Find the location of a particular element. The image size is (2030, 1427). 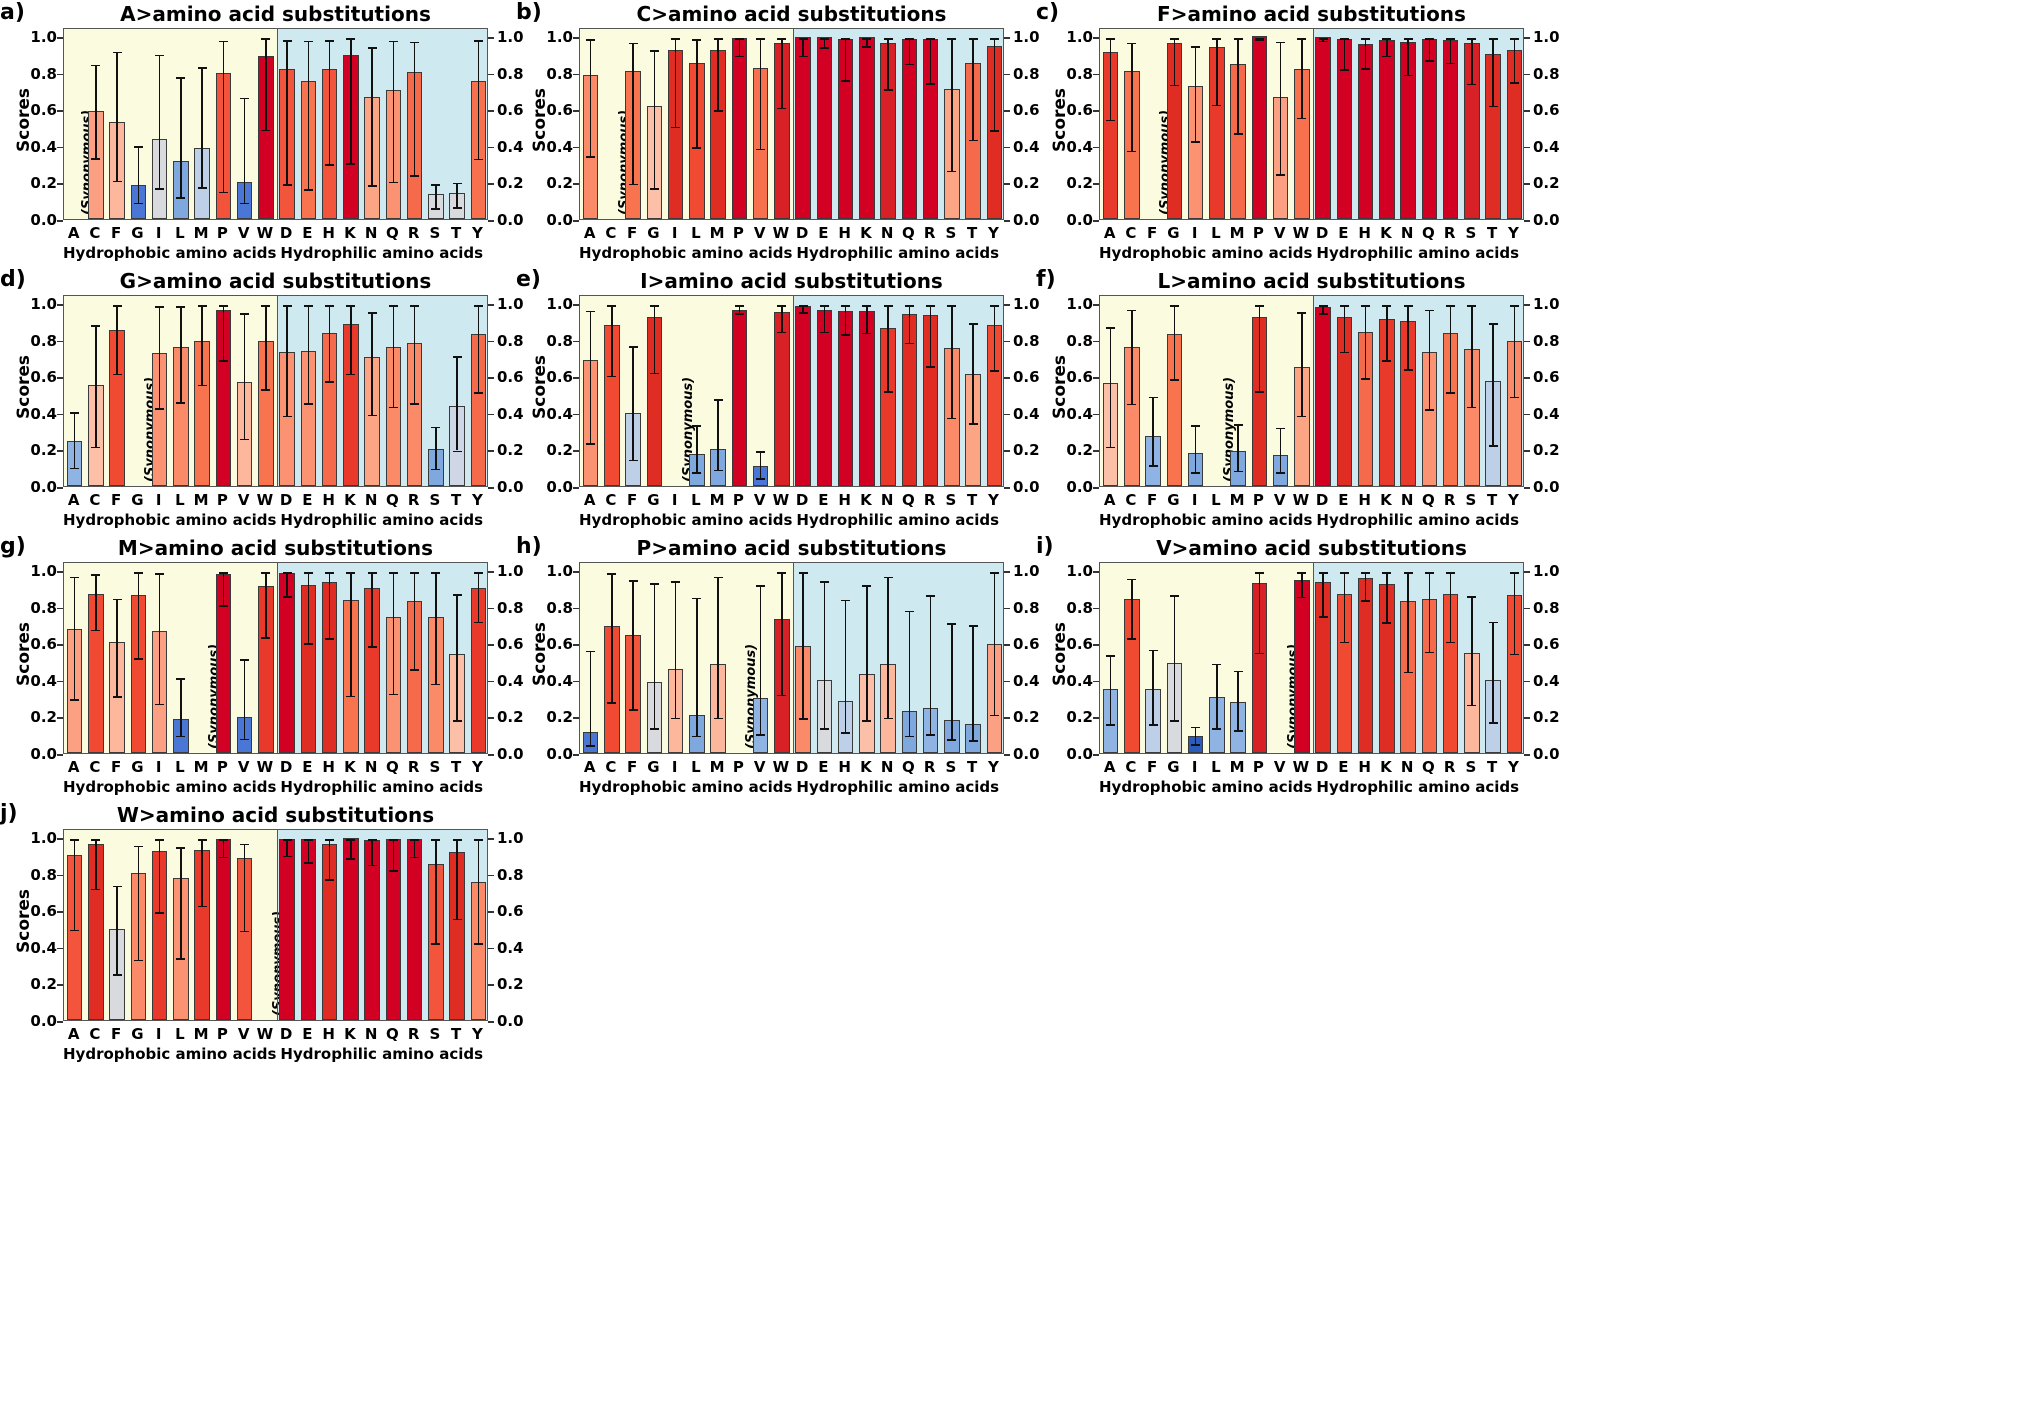

x-tick-f-H: H is located at coordinates (1364, 500).